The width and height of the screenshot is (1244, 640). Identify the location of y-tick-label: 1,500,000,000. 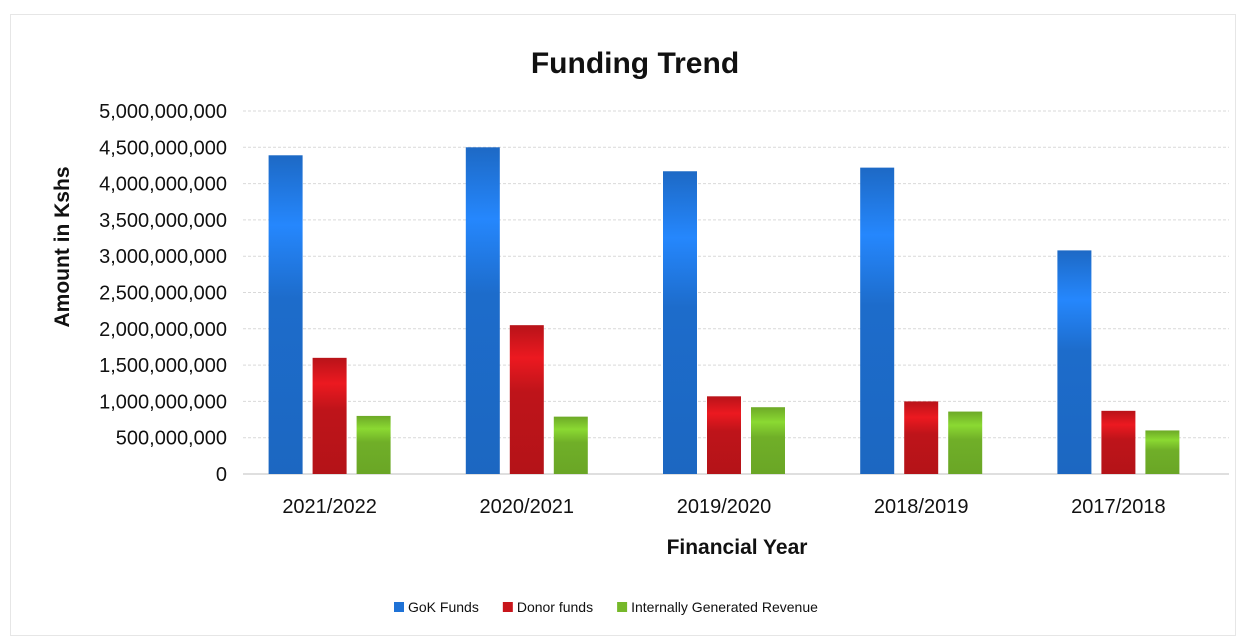
(163, 366).